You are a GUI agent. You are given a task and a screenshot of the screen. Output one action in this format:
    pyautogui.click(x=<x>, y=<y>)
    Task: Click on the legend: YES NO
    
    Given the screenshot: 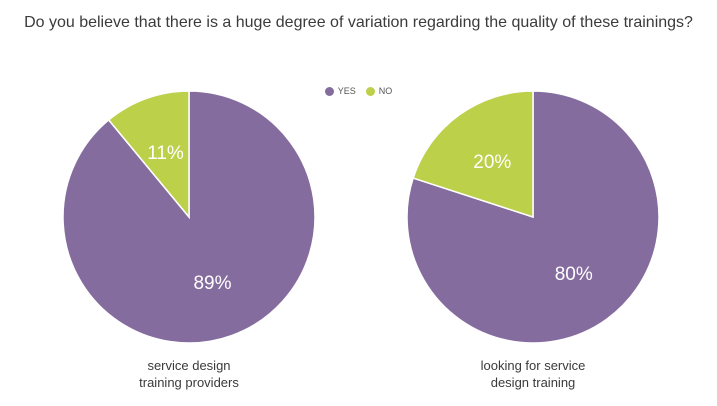 What is the action you would take?
    pyautogui.click(x=358, y=91)
    